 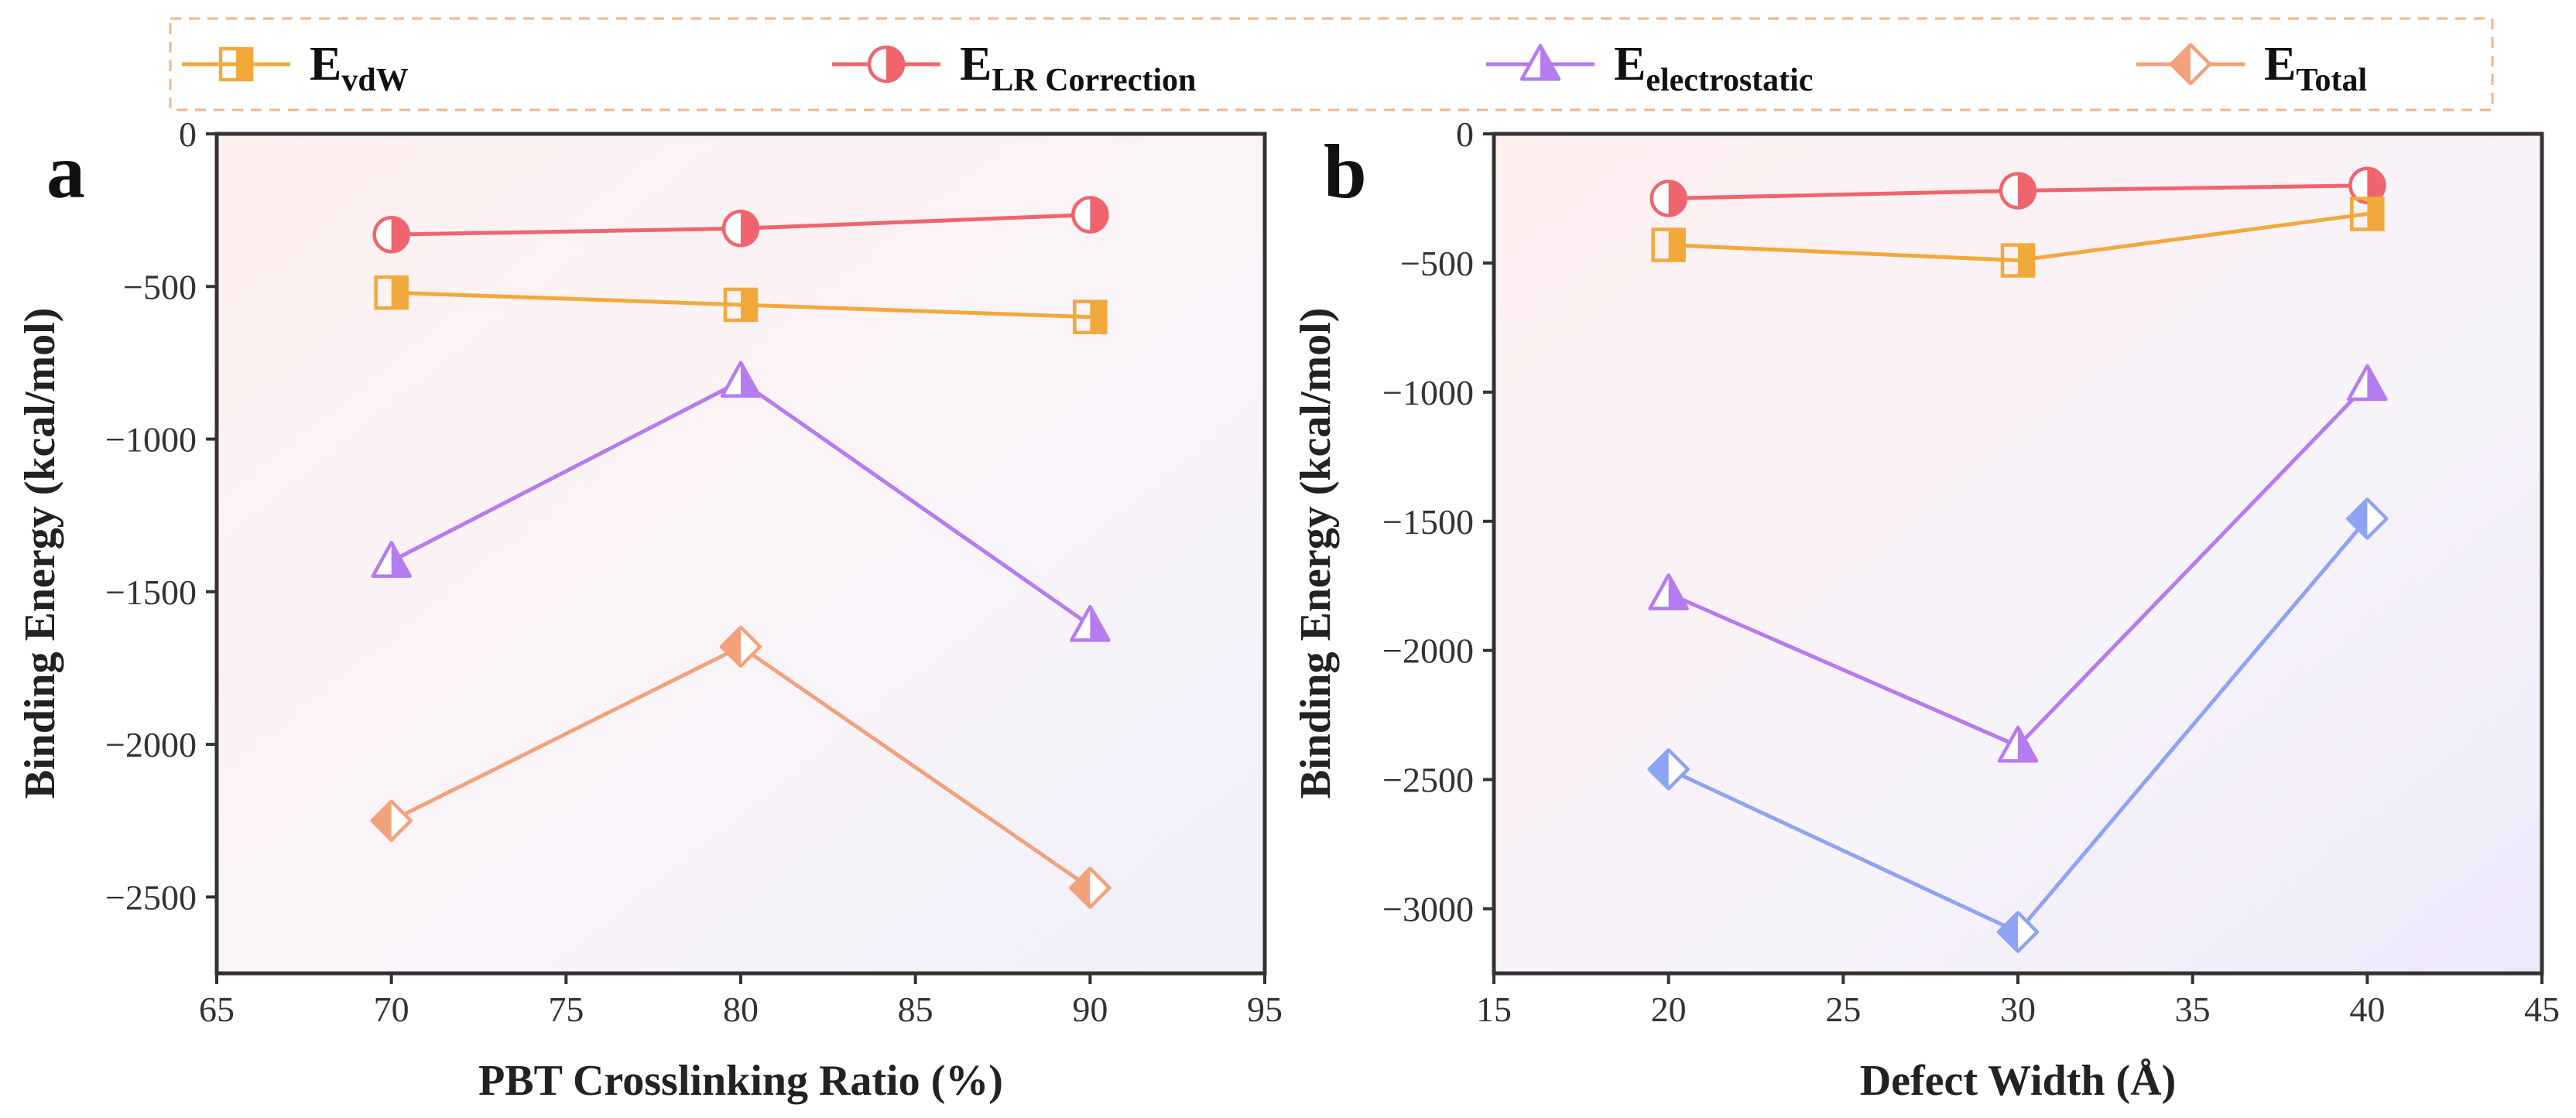 I want to click on x-axis-title-a: PBT Crosslinking Ratio (%), so click(x=740, y=1081).